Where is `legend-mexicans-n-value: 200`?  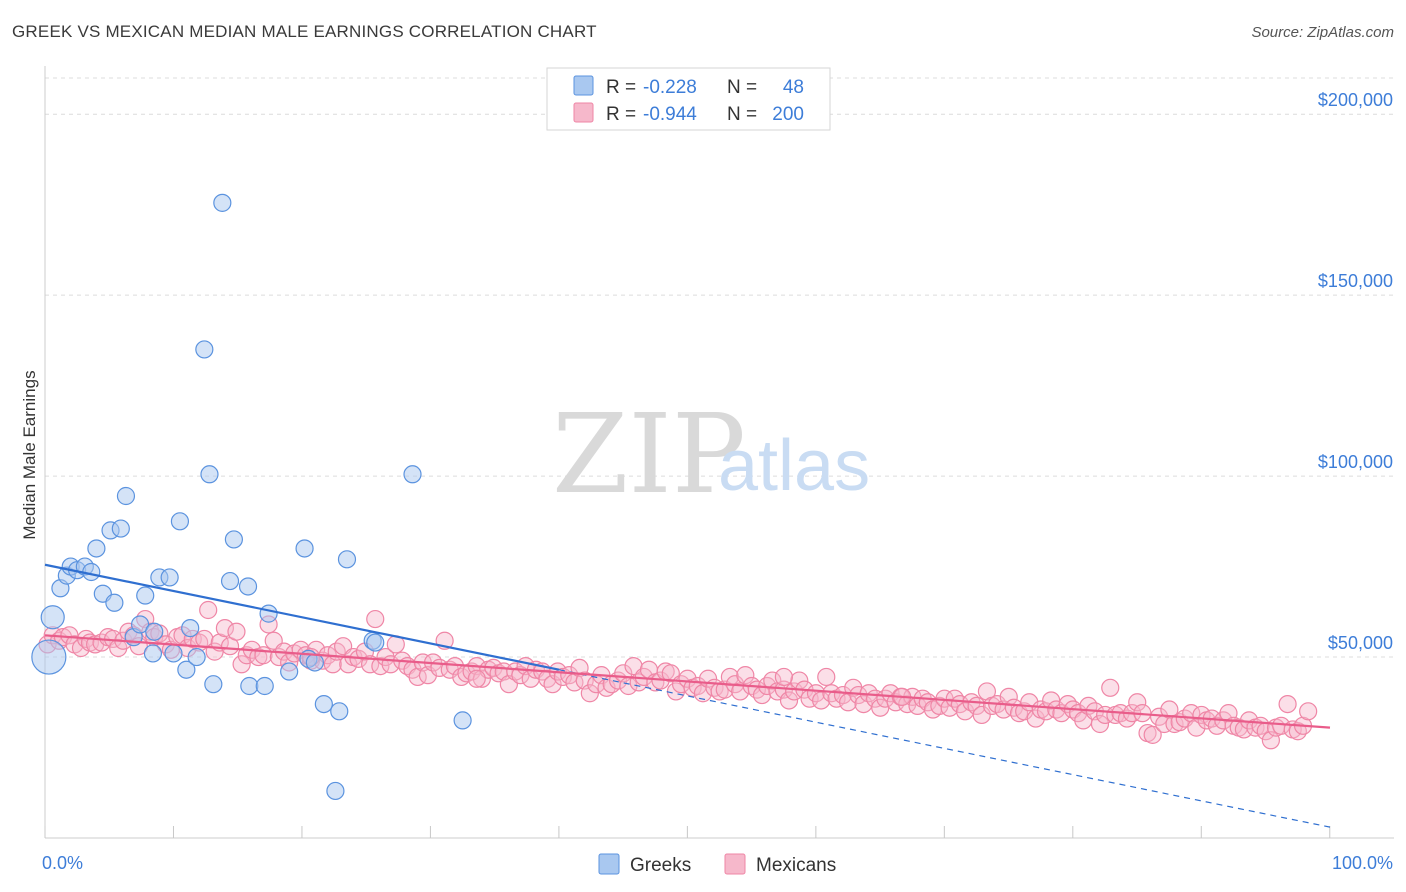 legend-mexicans-n-value: 200 is located at coordinates (788, 114).